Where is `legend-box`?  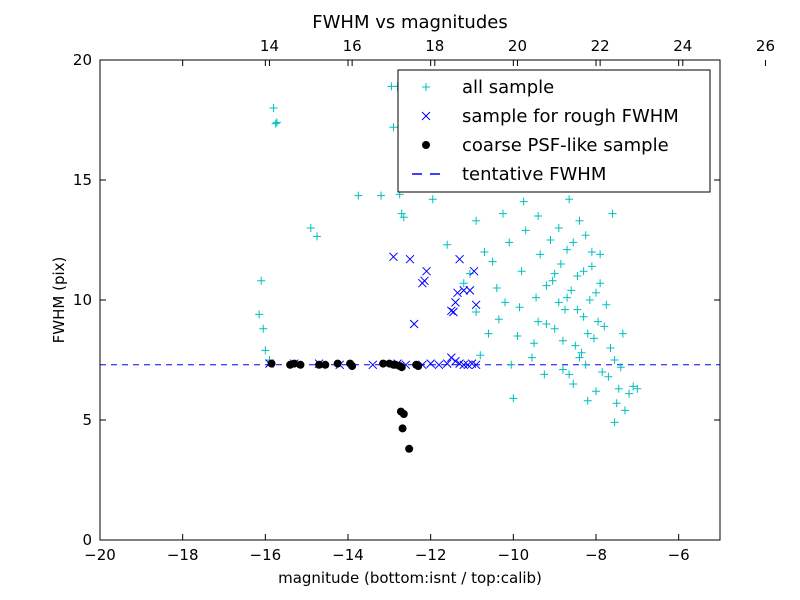
legend-box is located at coordinates (554, 131).